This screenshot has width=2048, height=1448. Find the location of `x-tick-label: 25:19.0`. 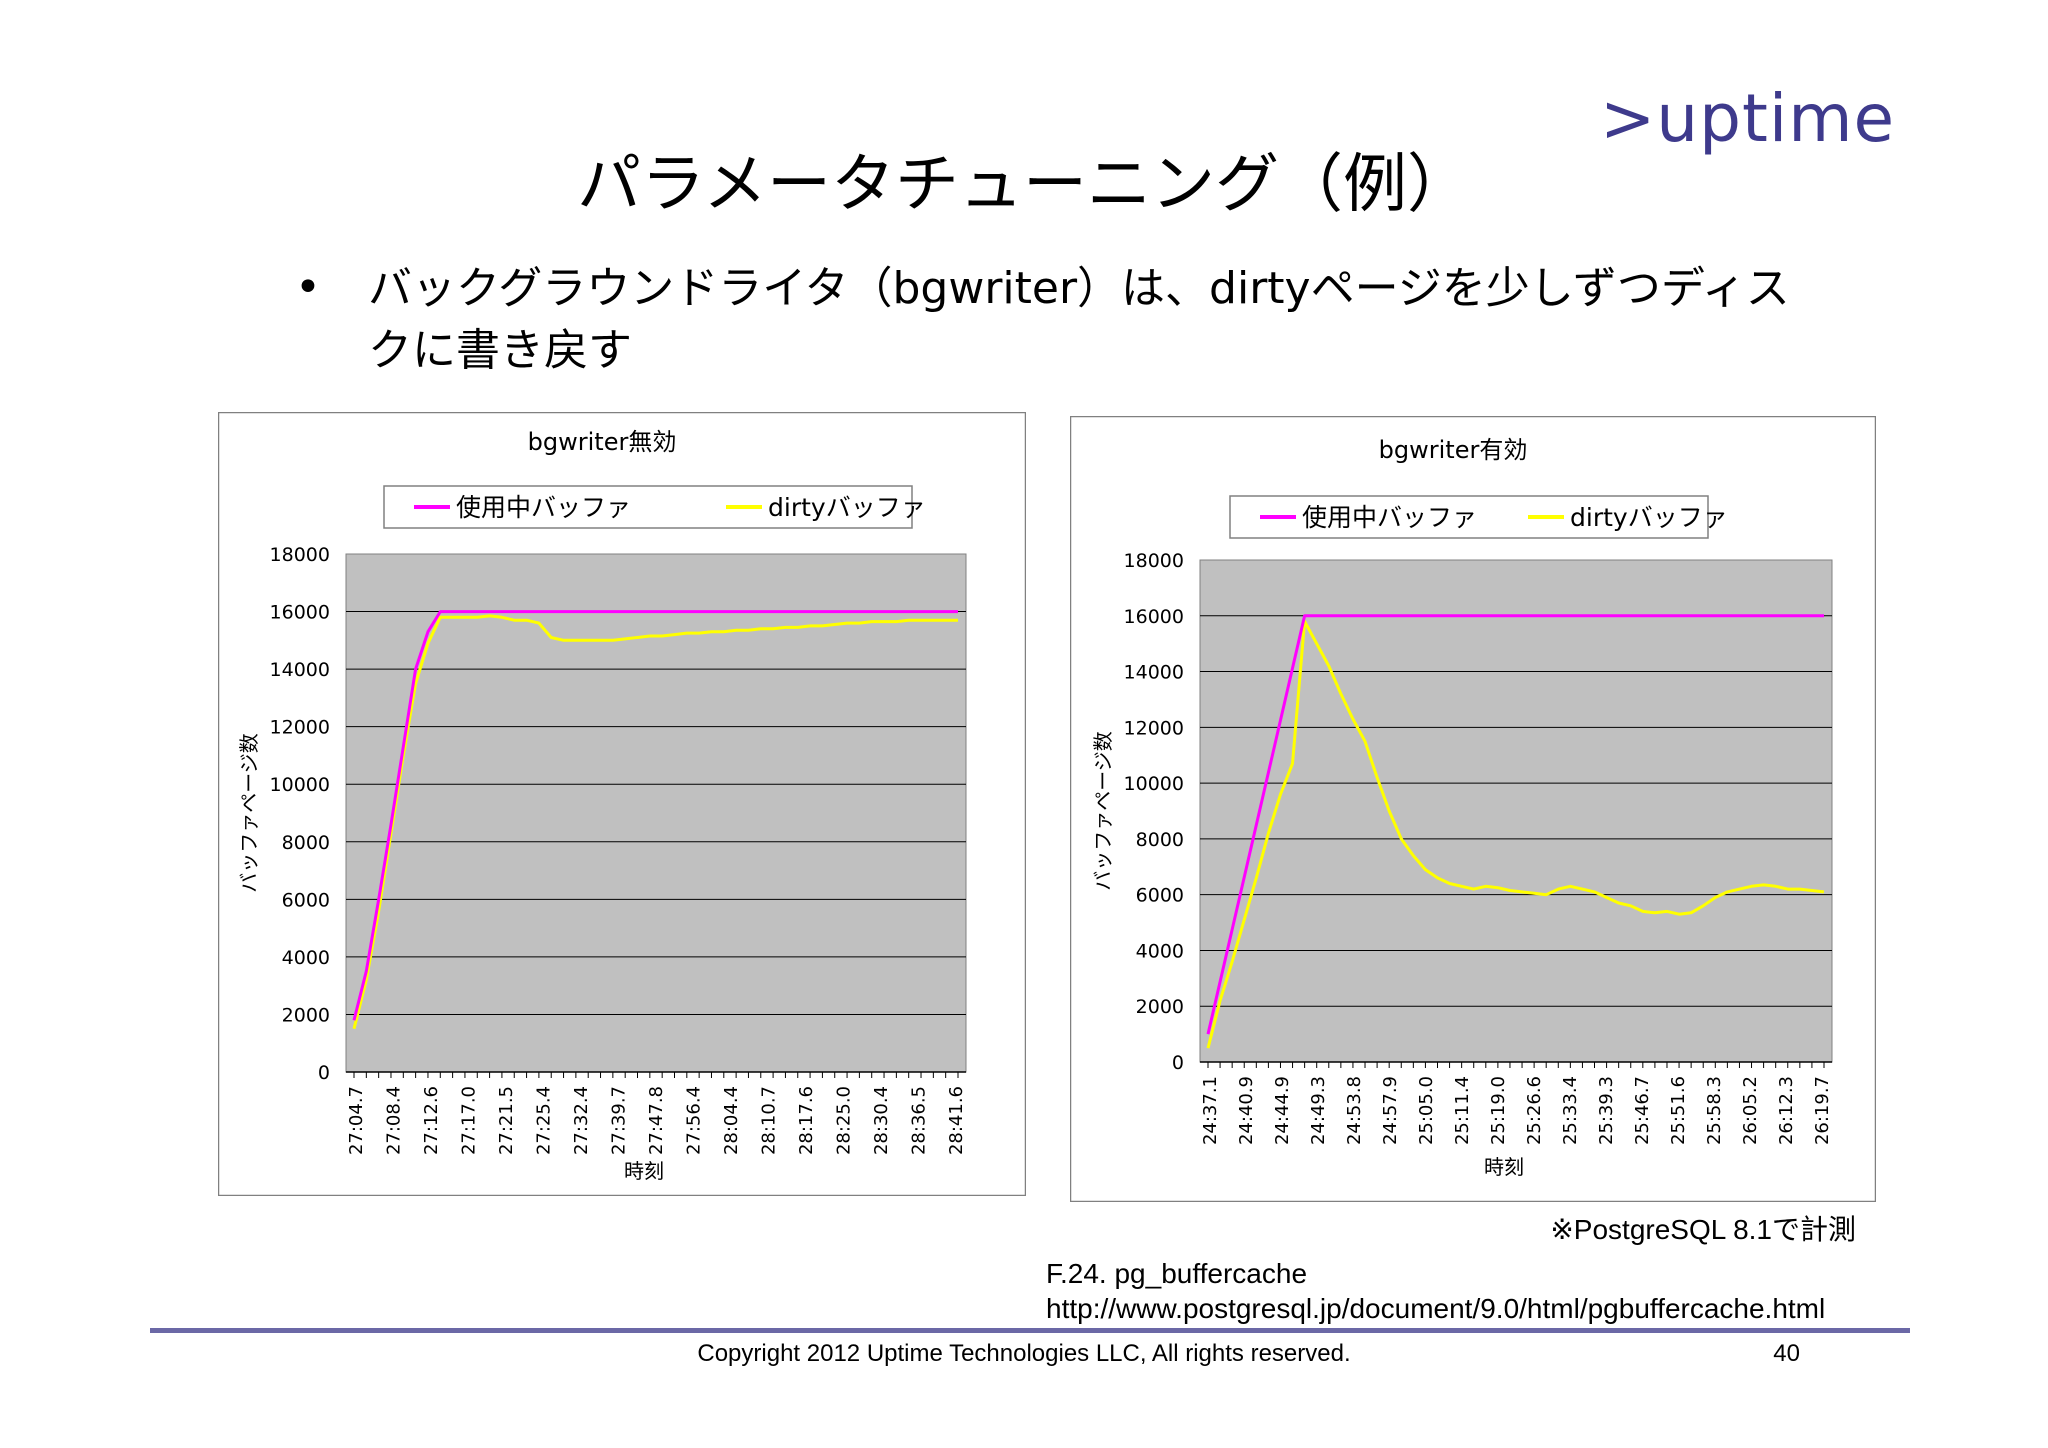

x-tick-label: 25:19.0 is located at coordinates (1498, 1110).